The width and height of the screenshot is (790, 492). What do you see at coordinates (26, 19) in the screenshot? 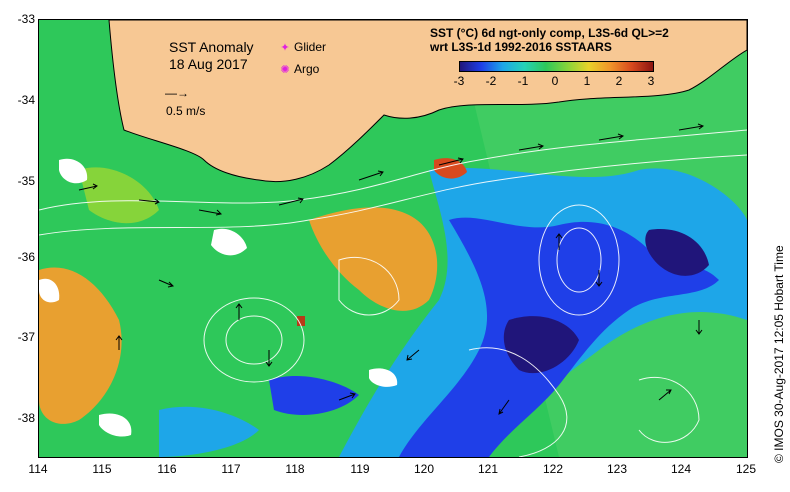
I see `latitude-tick: -33` at bounding box center [26, 19].